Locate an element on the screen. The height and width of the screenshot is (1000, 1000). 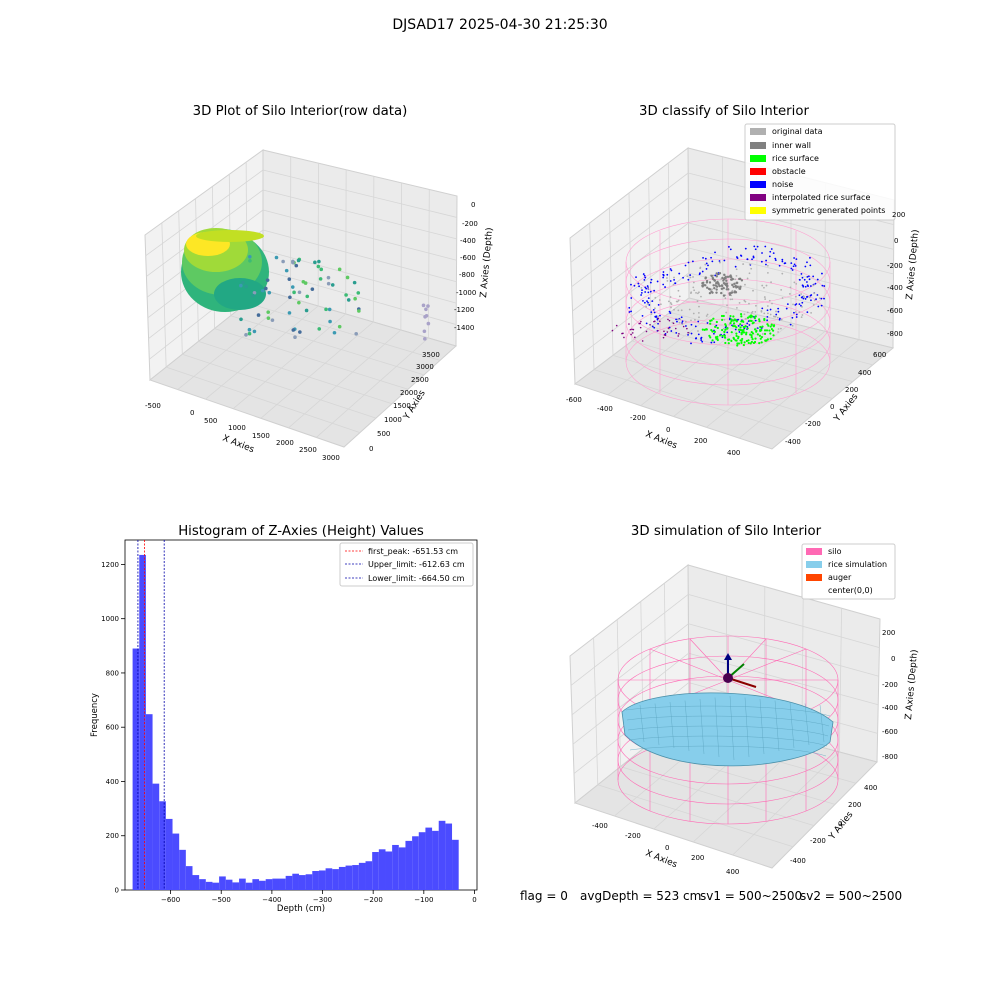
plot1-xtick: 2000 is located at coordinates (285, 443).